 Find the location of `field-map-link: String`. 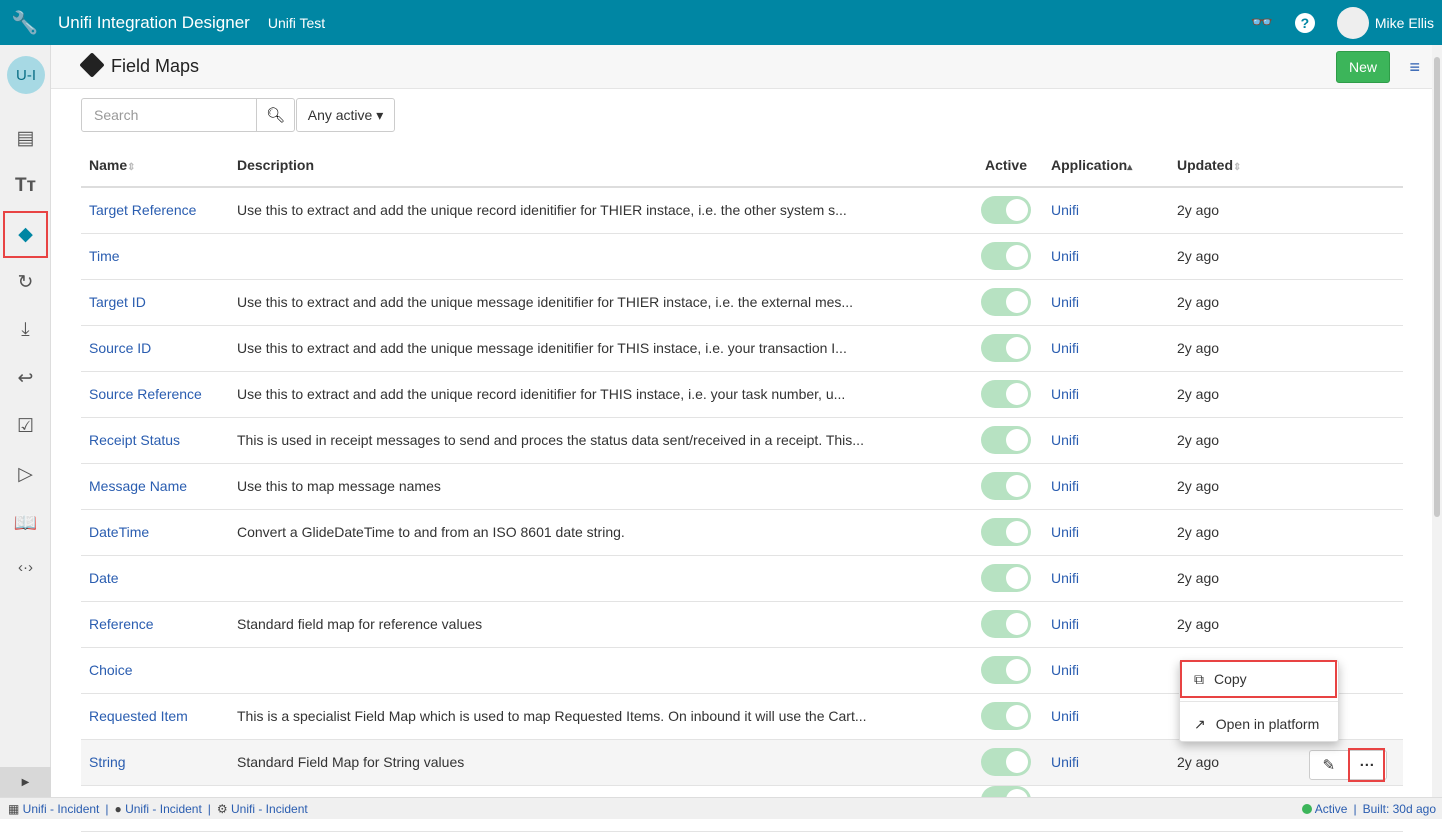

field-map-link: String is located at coordinates (107, 762).